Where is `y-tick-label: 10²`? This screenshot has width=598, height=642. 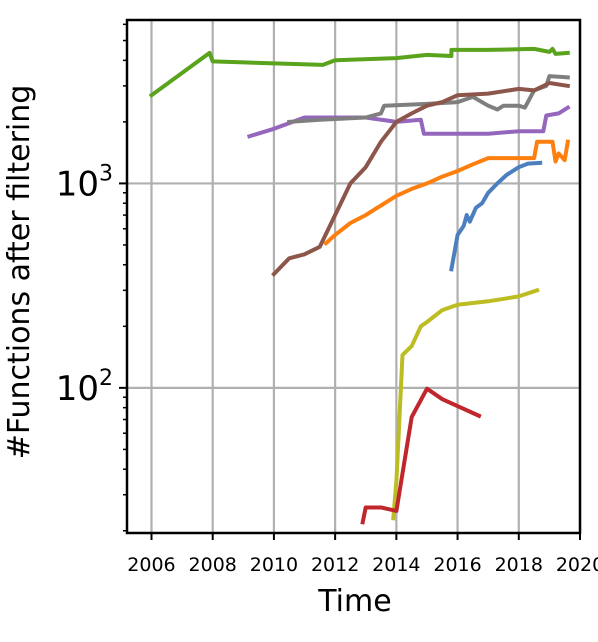 y-tick-label: 10² is located at coordinates (84, 387).